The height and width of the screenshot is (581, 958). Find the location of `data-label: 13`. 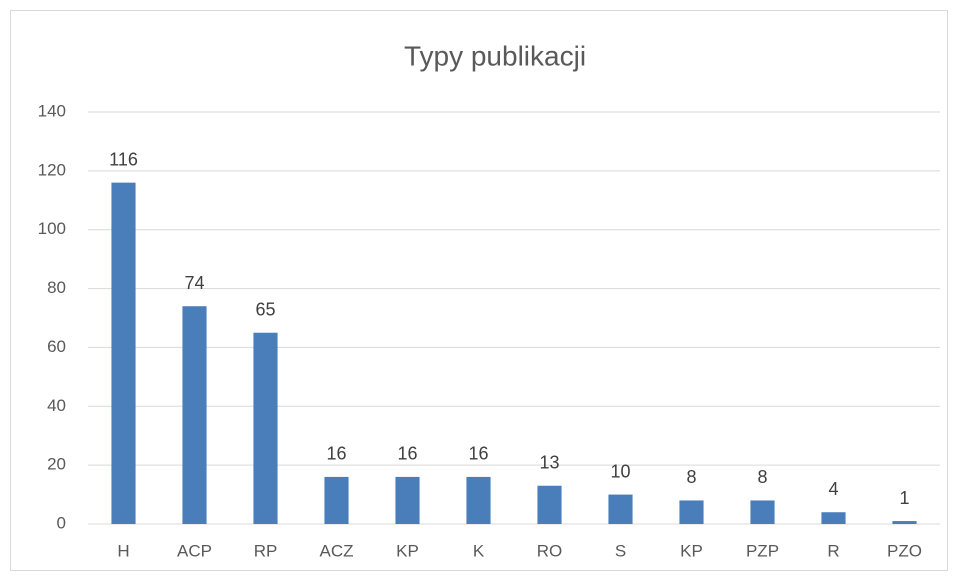

data-label: 13 is located at coordinates (549, 462).